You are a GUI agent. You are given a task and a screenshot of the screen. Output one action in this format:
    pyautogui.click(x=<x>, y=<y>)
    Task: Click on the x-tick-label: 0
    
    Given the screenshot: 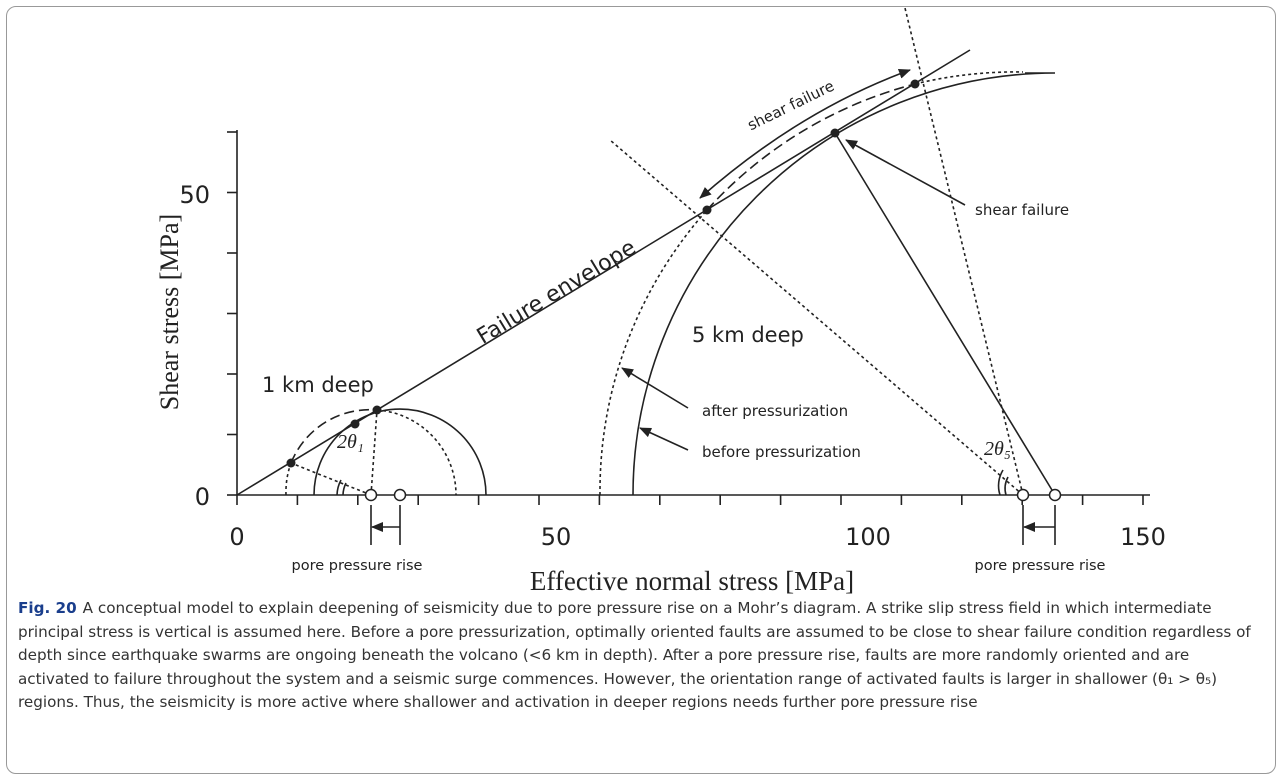 What is the action you would take?
    pyautogui.click(x=236, y=537)
    